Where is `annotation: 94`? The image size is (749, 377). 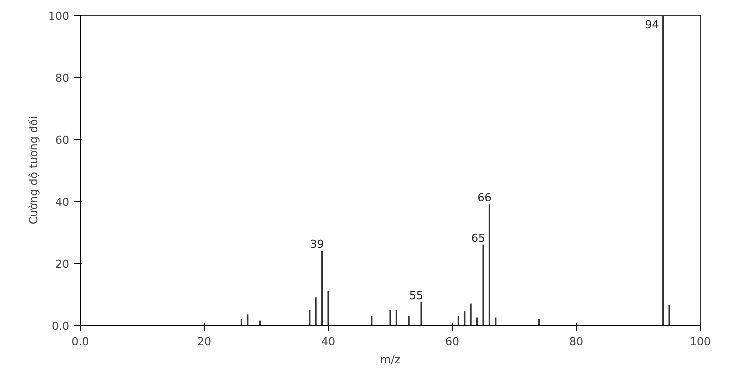
annotation: 94 is located at coordinates (652, 25).